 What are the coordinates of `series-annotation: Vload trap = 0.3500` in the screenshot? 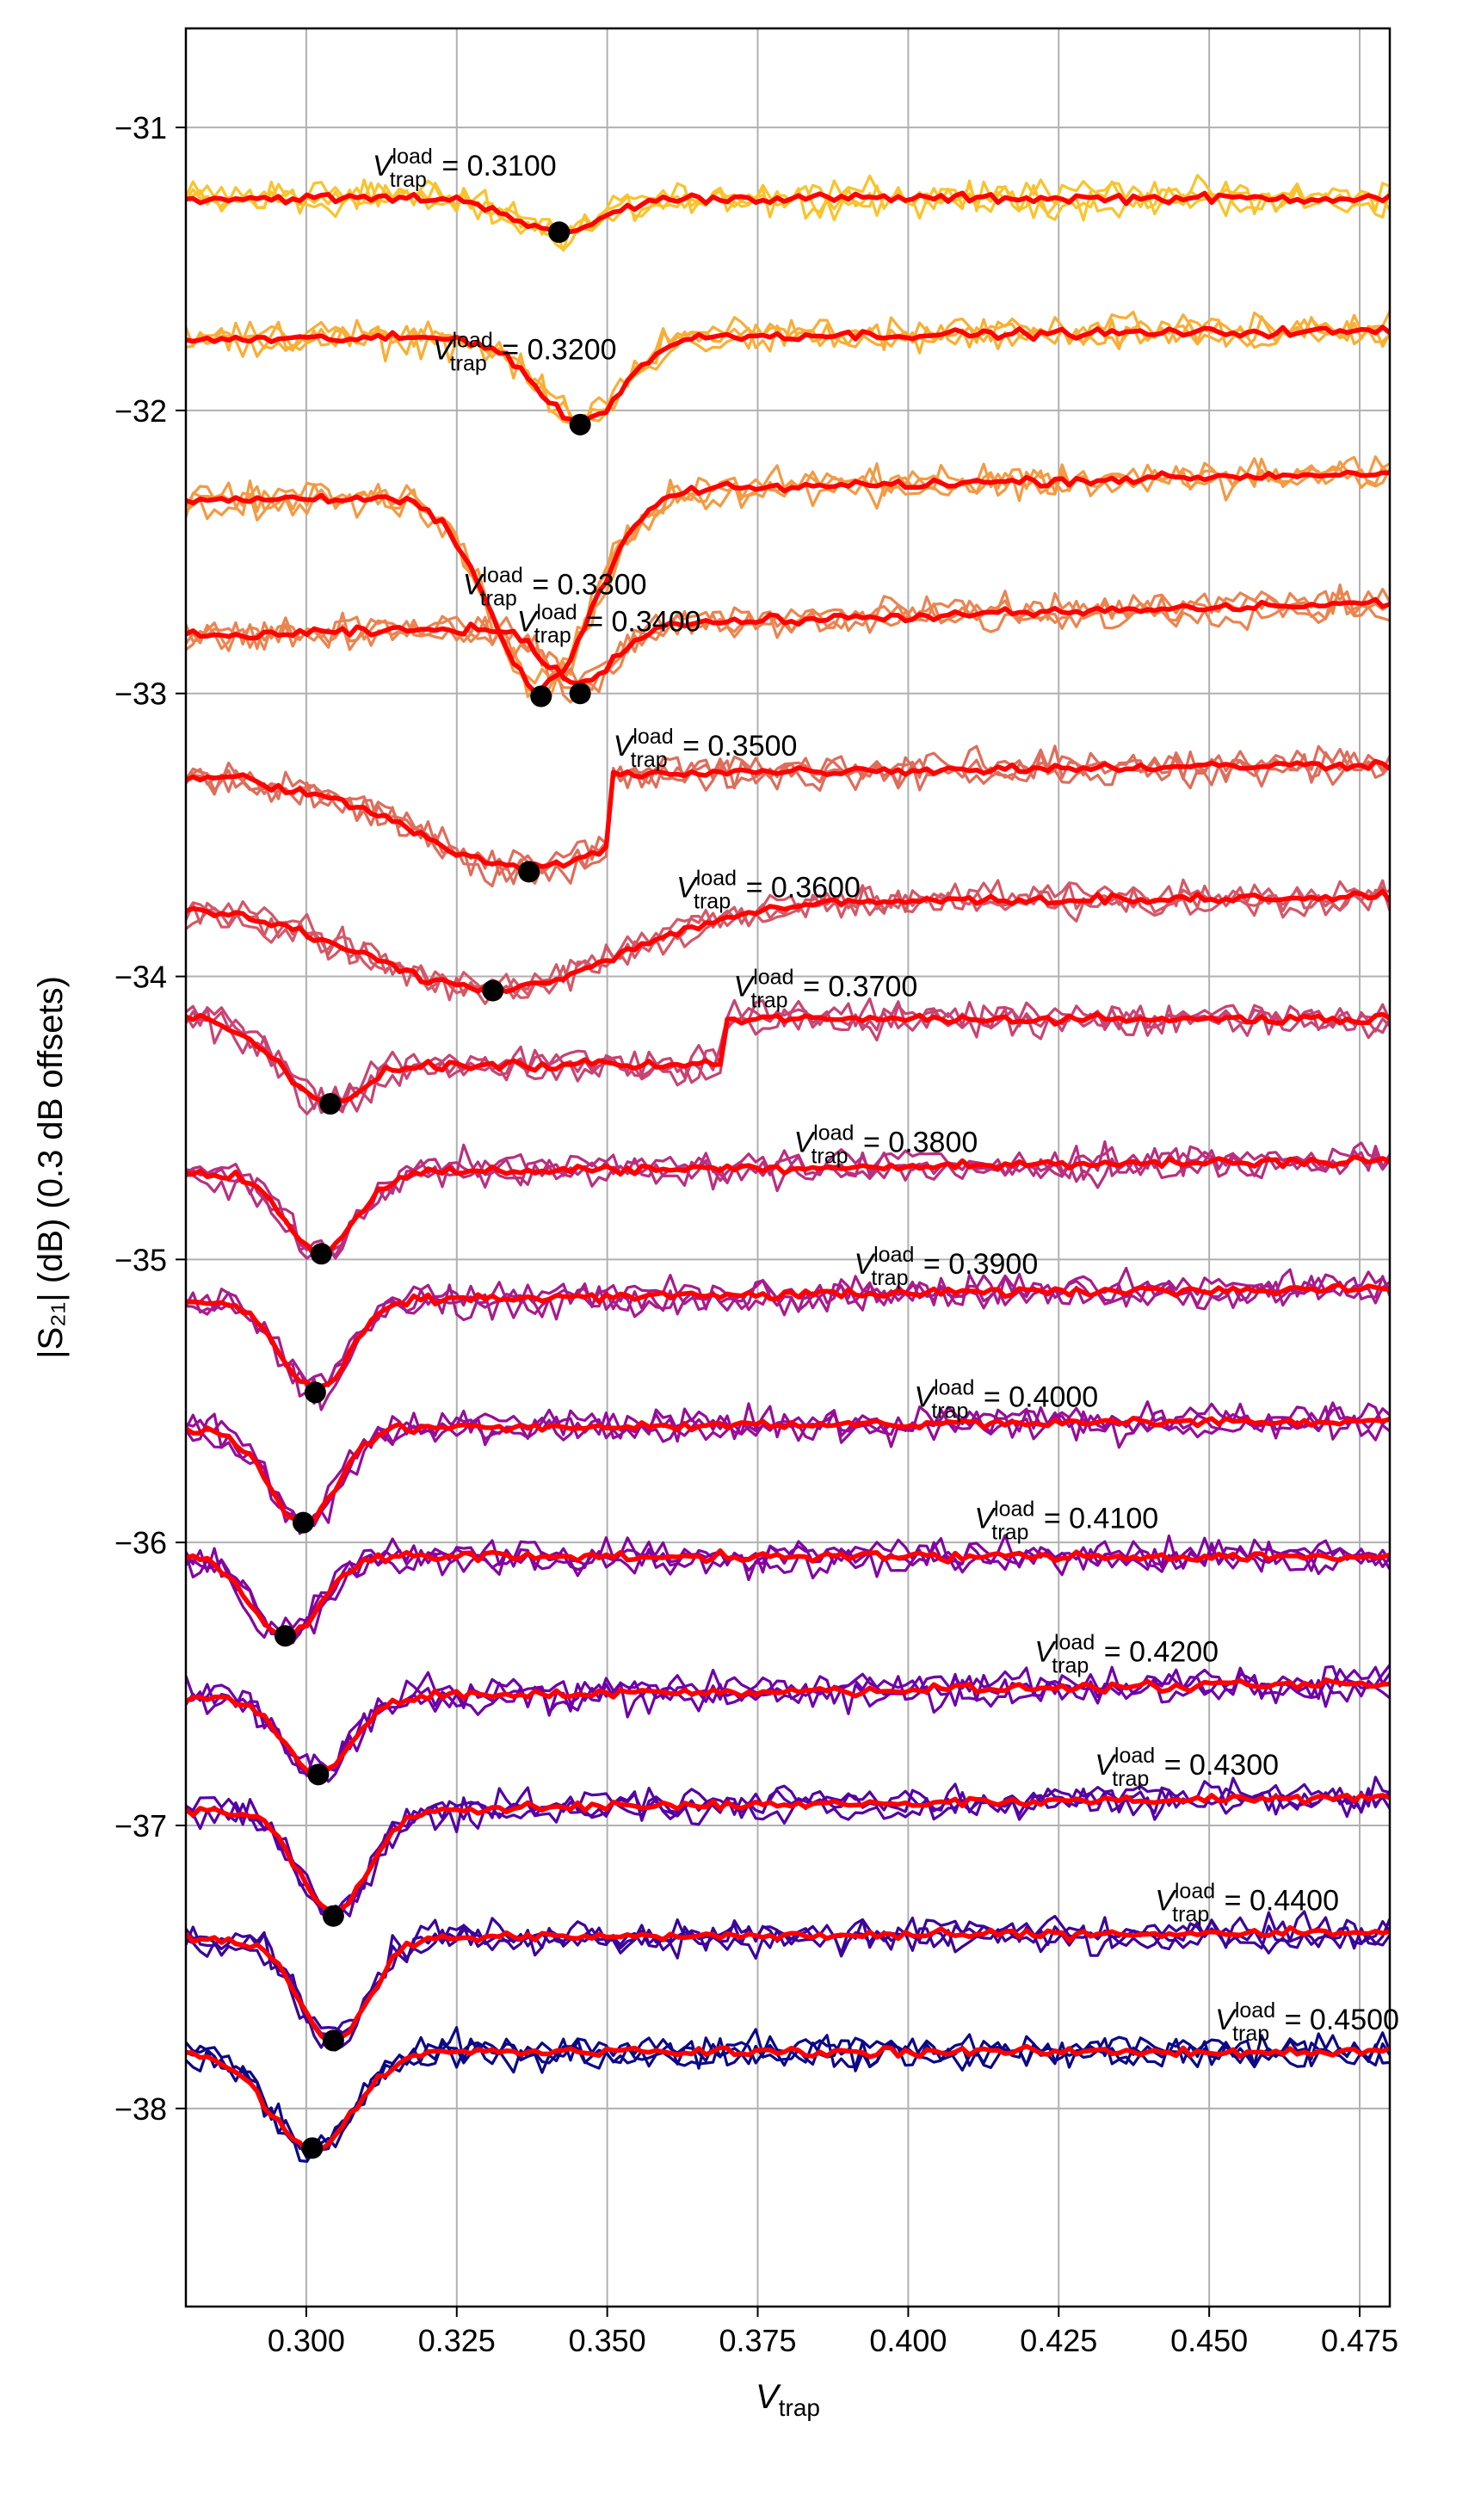 It's located at (706, 748).